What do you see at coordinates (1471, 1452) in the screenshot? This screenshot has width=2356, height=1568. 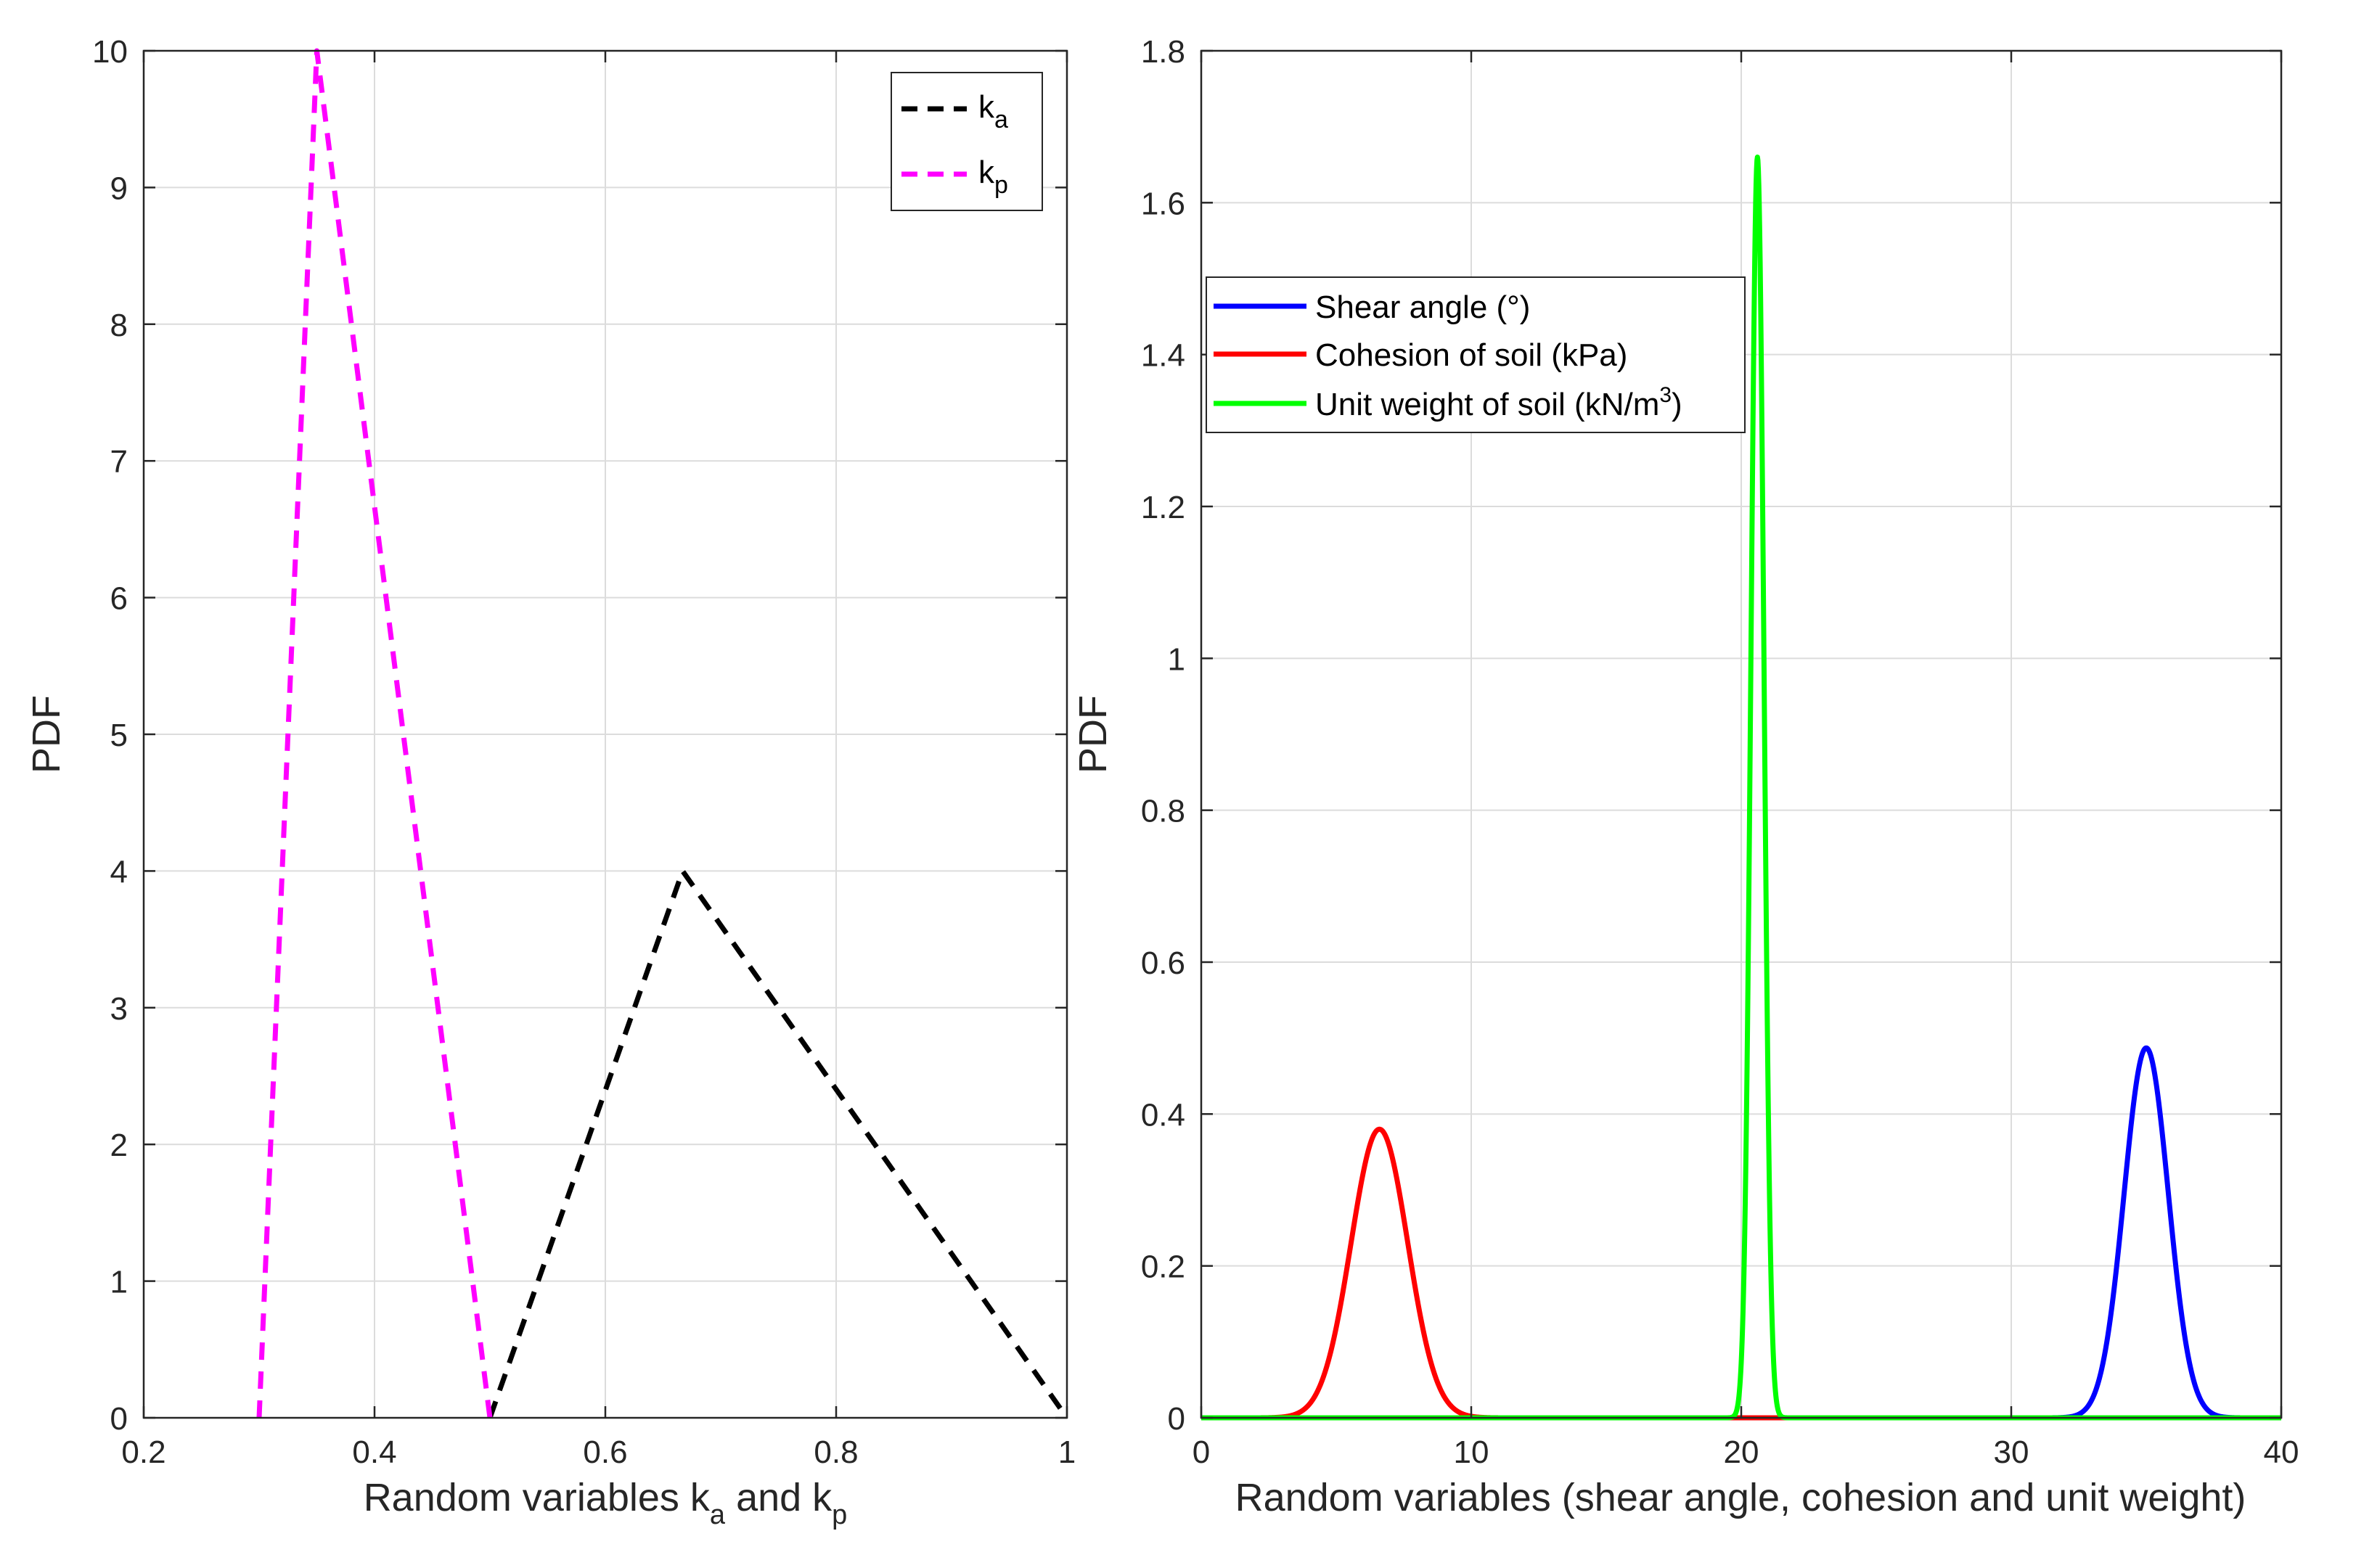 I see `right-x-tick-label: 10` at bounding box center [1471, 1452].